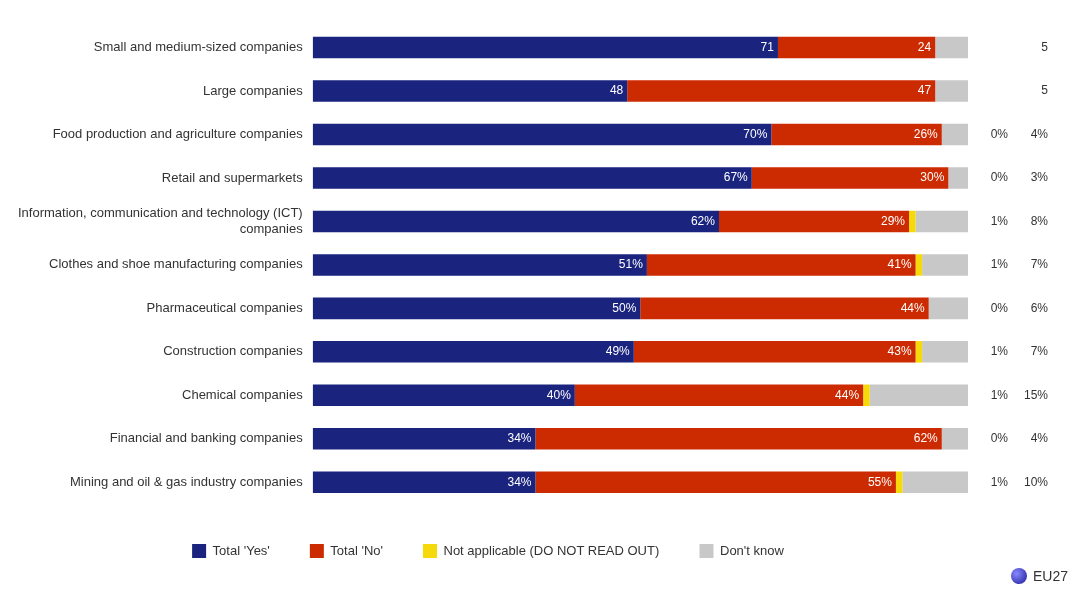 The image size is (1076, 608). What do you see at coordinates (1039, 177) in the screenshot?
I see `data-label: 3%` at bounding box center [1039, 177].